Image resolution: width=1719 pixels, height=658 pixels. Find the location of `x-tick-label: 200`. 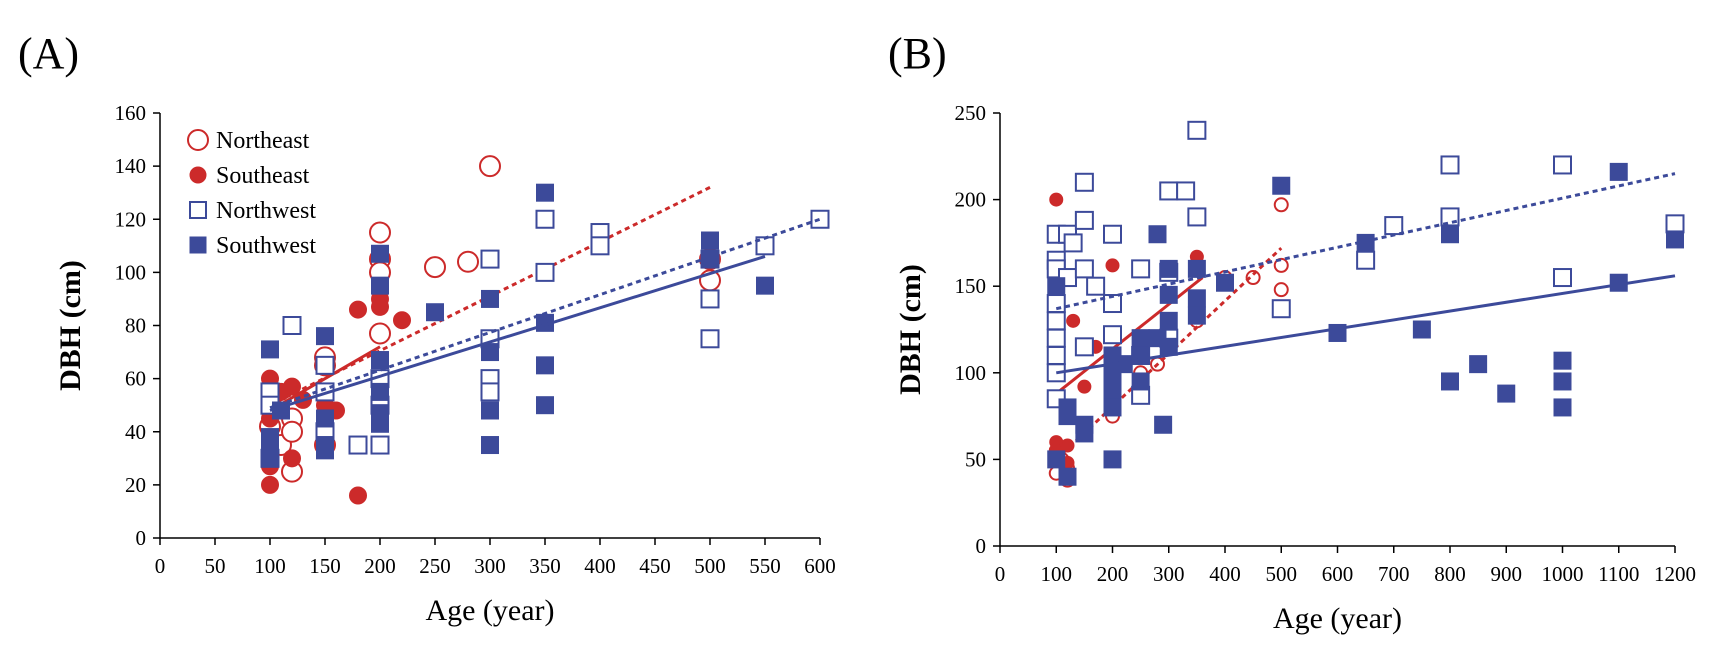

x-tick-label: 200 is located at coordinates (380, 566).